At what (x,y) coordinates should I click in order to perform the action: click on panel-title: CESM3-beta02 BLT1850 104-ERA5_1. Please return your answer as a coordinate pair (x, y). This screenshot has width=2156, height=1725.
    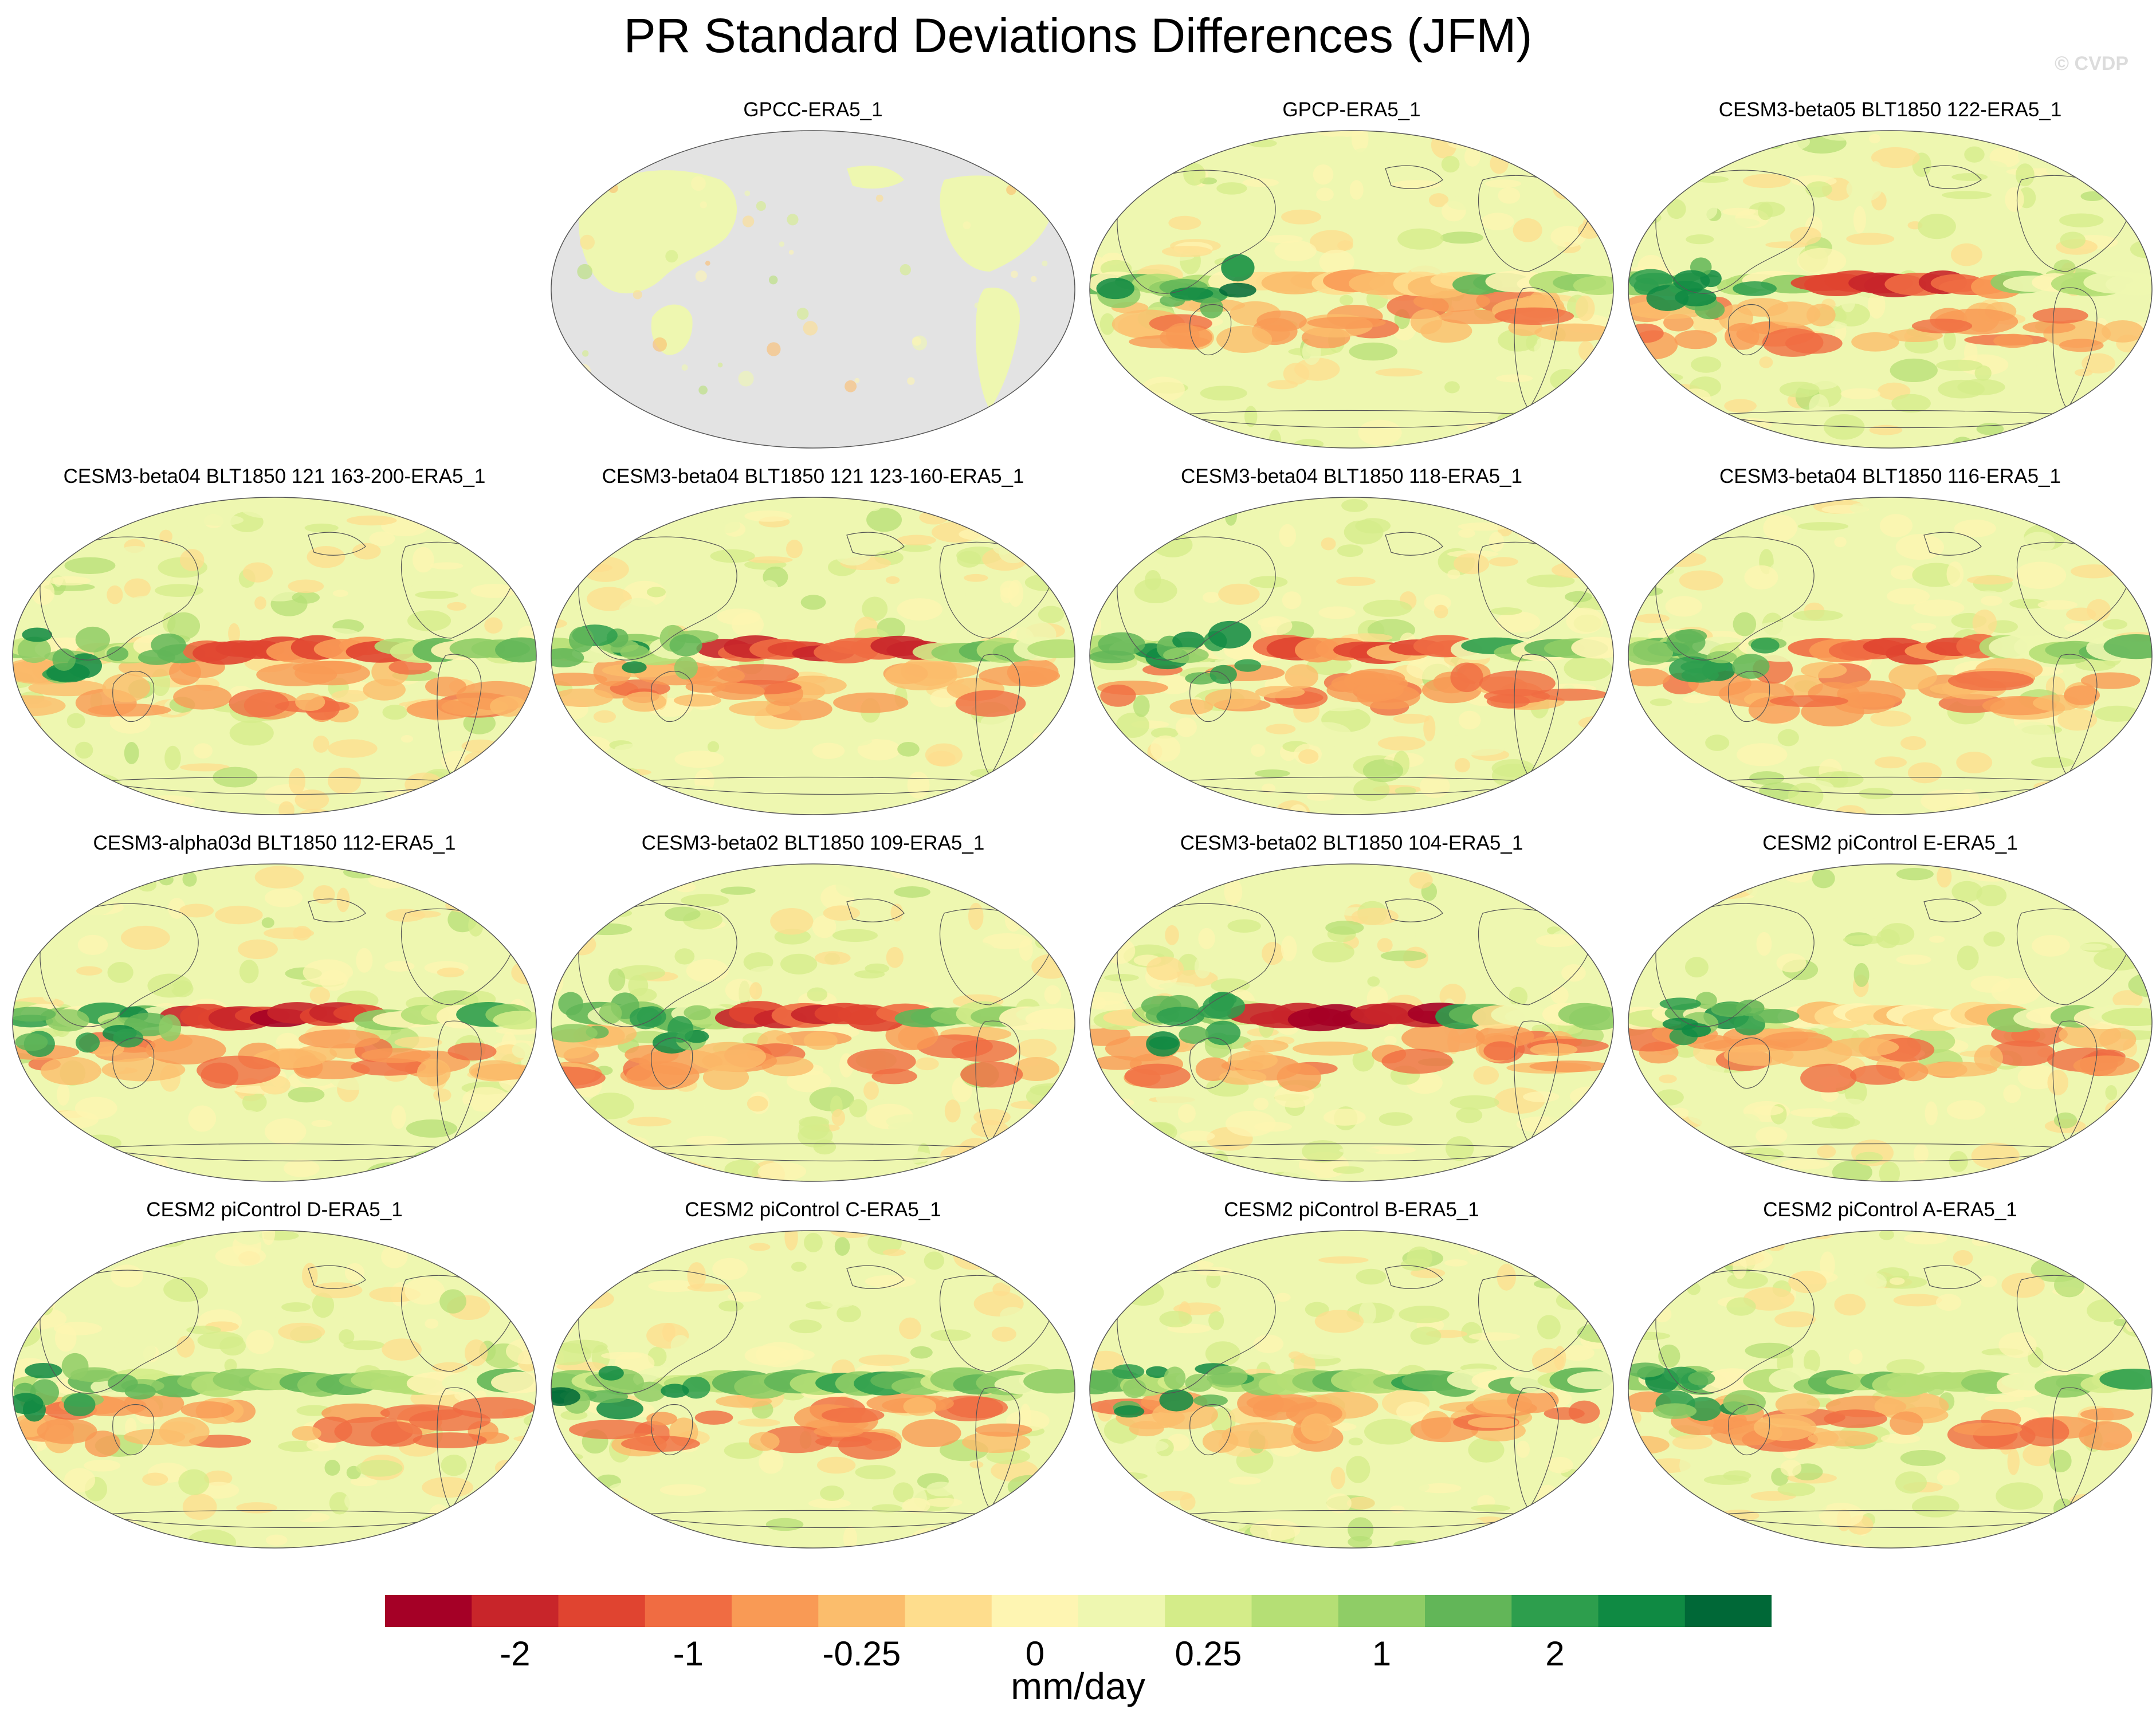
    Looking at the image, I should click on (1351, 843).